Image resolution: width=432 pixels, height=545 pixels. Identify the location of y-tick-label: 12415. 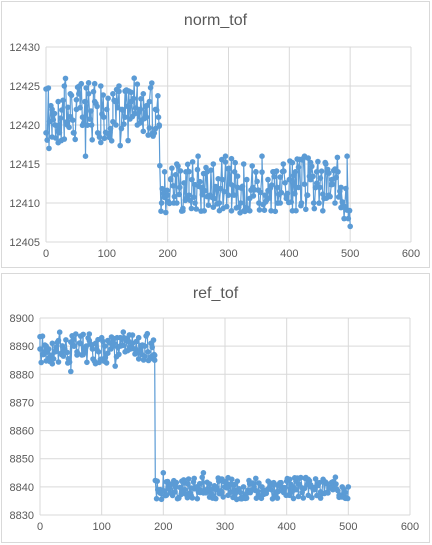
(24, 165).